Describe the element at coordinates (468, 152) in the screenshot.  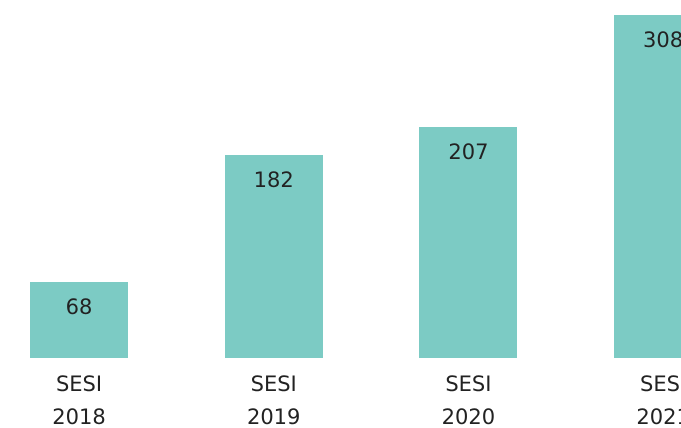
I see `value-label: 207` at that location.